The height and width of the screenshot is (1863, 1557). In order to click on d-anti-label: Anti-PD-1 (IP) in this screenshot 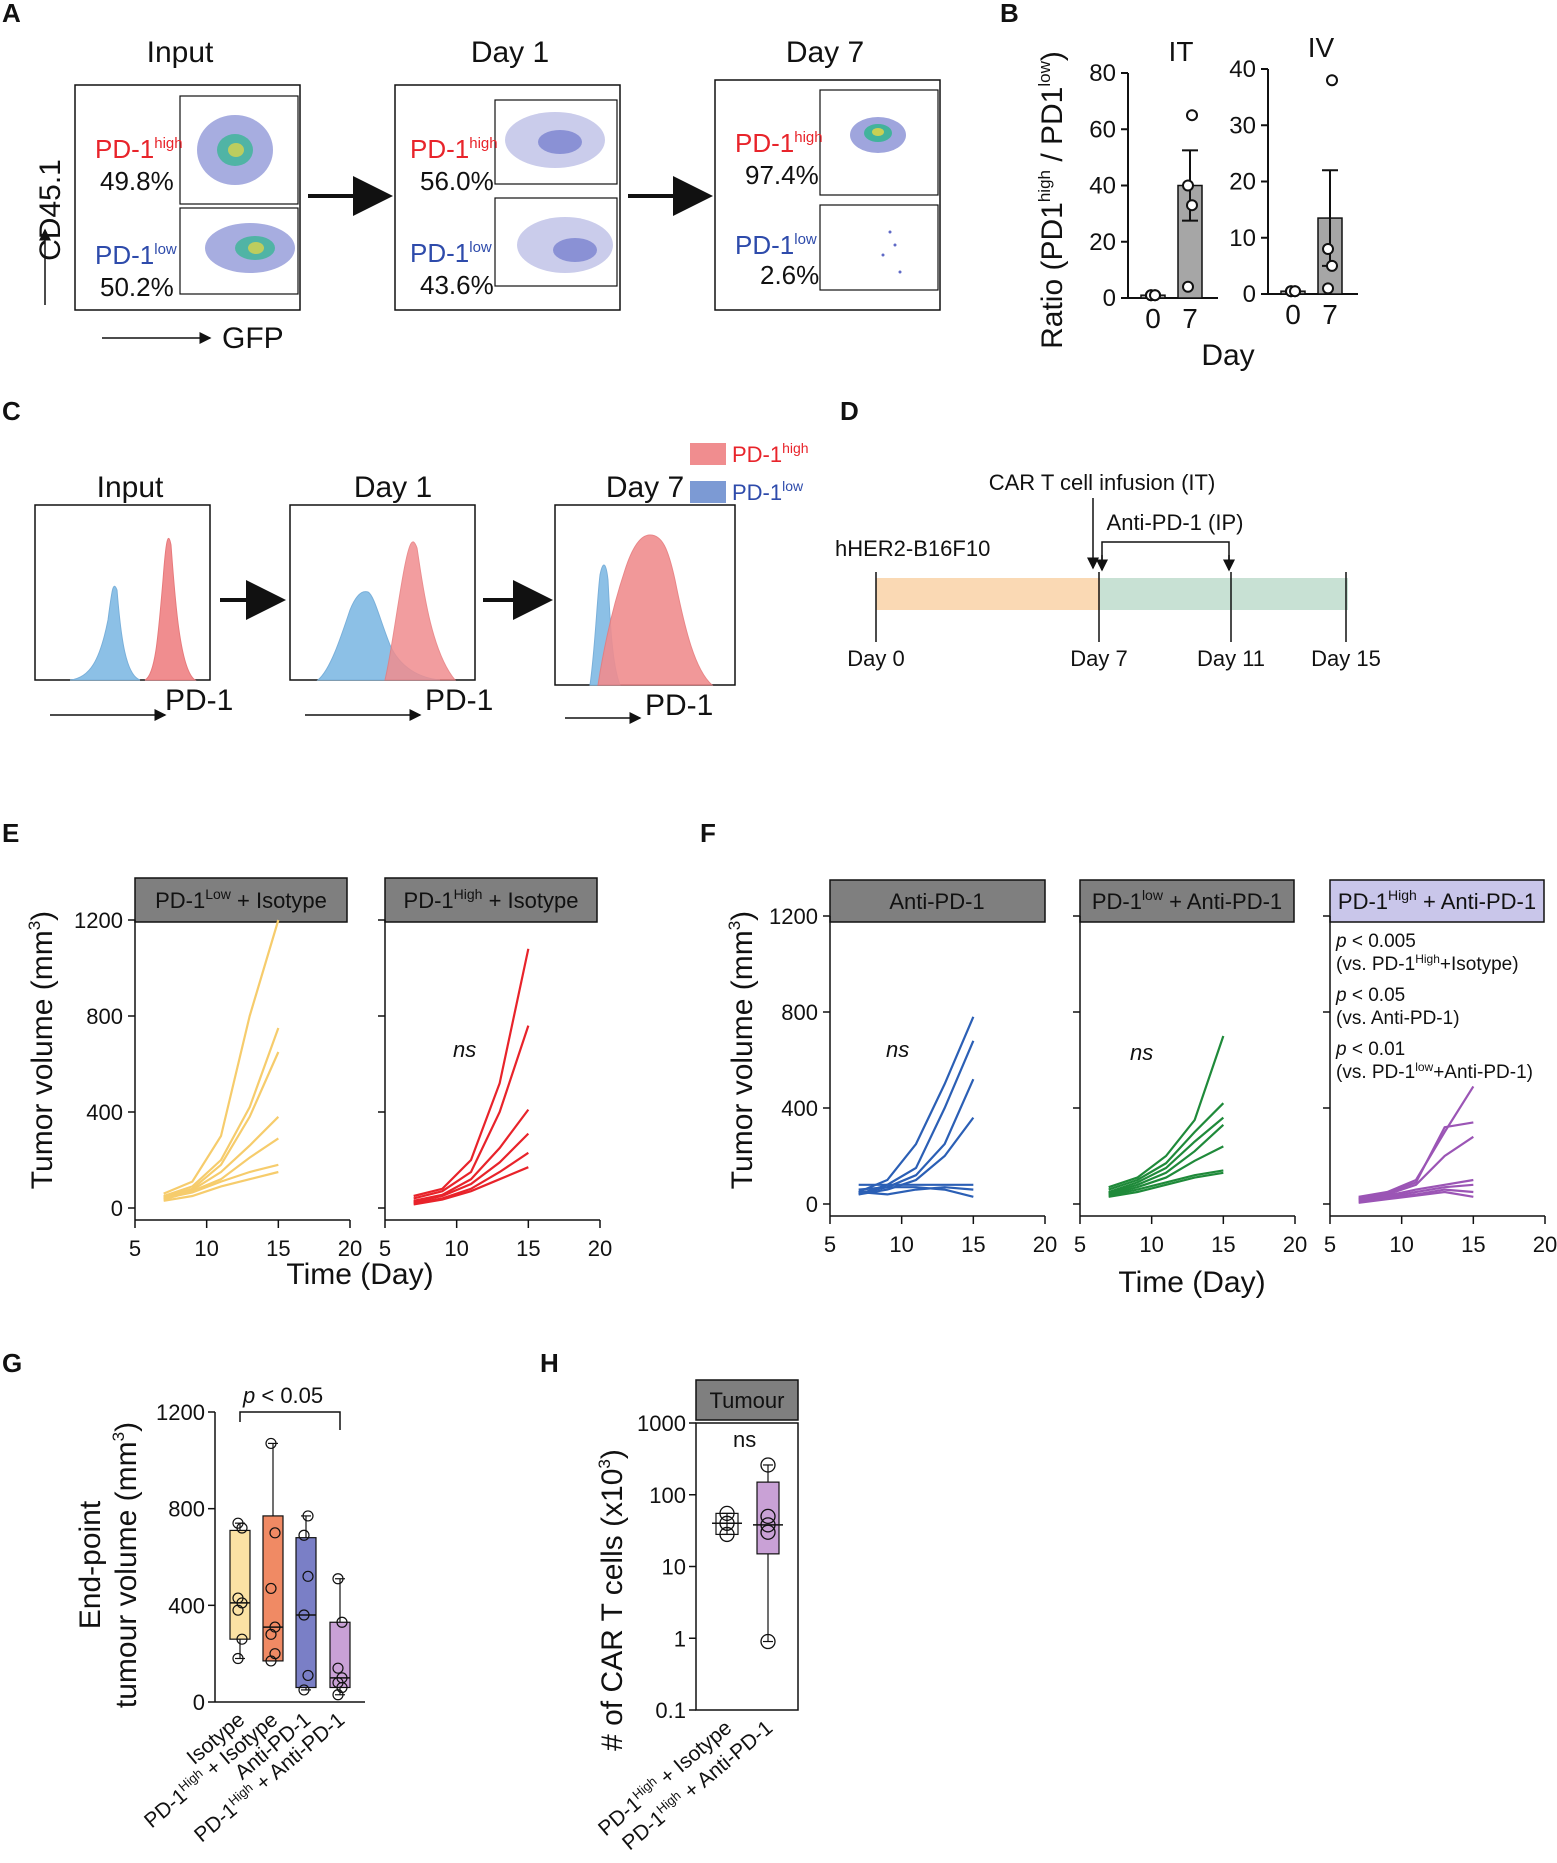, I will do `click(1175, 522)`.